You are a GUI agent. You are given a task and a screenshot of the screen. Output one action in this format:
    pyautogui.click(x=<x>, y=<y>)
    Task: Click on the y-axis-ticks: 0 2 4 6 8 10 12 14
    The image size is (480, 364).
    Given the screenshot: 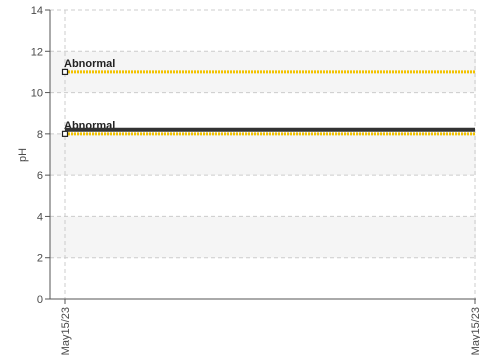 What is the action you would take?
    pyautogui.click(x=40, y=155)
    